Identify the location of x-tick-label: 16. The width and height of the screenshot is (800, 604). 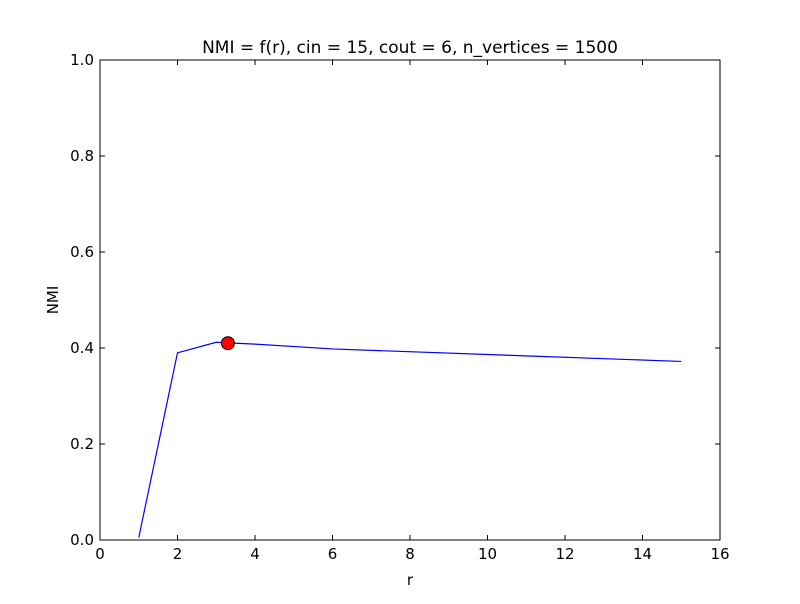
(719, 554).